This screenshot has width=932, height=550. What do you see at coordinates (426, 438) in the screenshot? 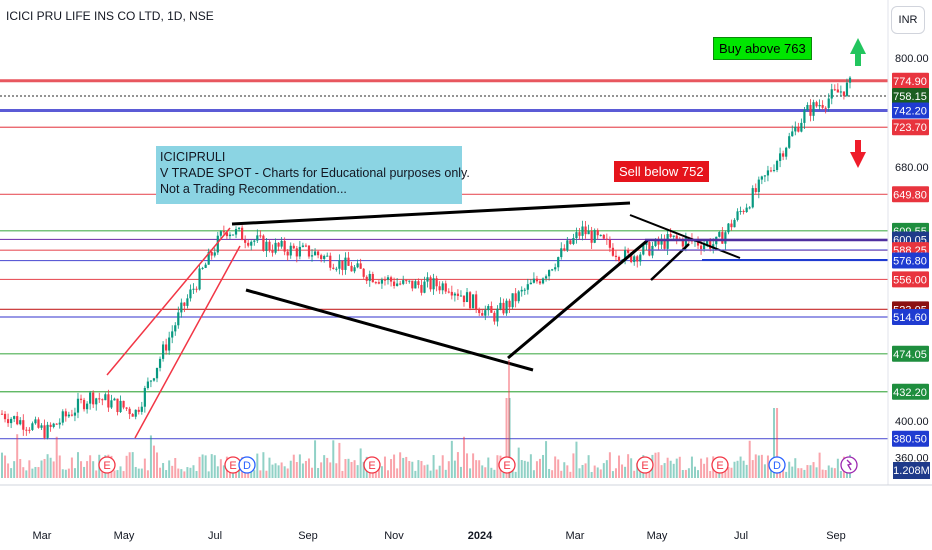
I see `volume-bars` at bounding box center [426, 438].